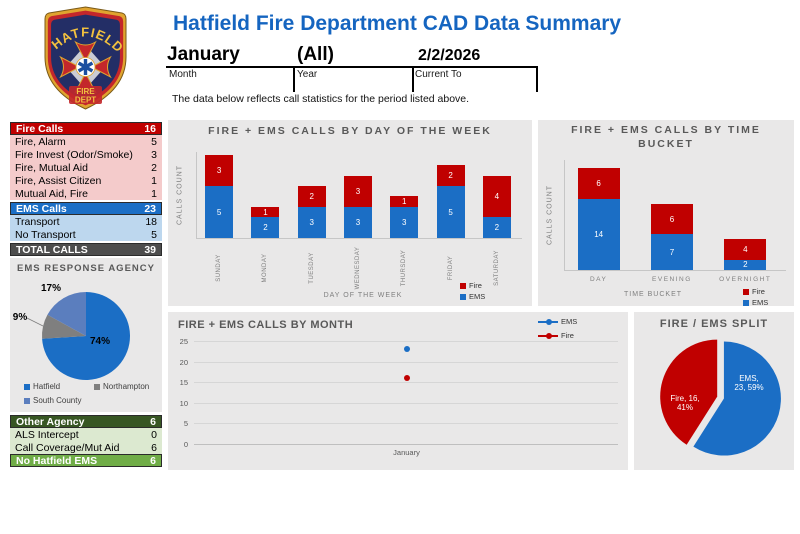 This screenshot has width=800, height=534. I want to click on pie-label-hatfield: 74%, so click(99, 341).